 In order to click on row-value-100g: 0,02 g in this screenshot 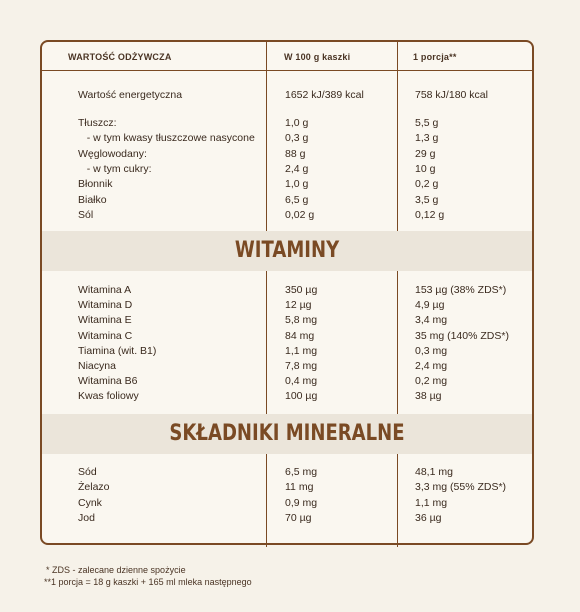, I will do `click(300, 214)`.